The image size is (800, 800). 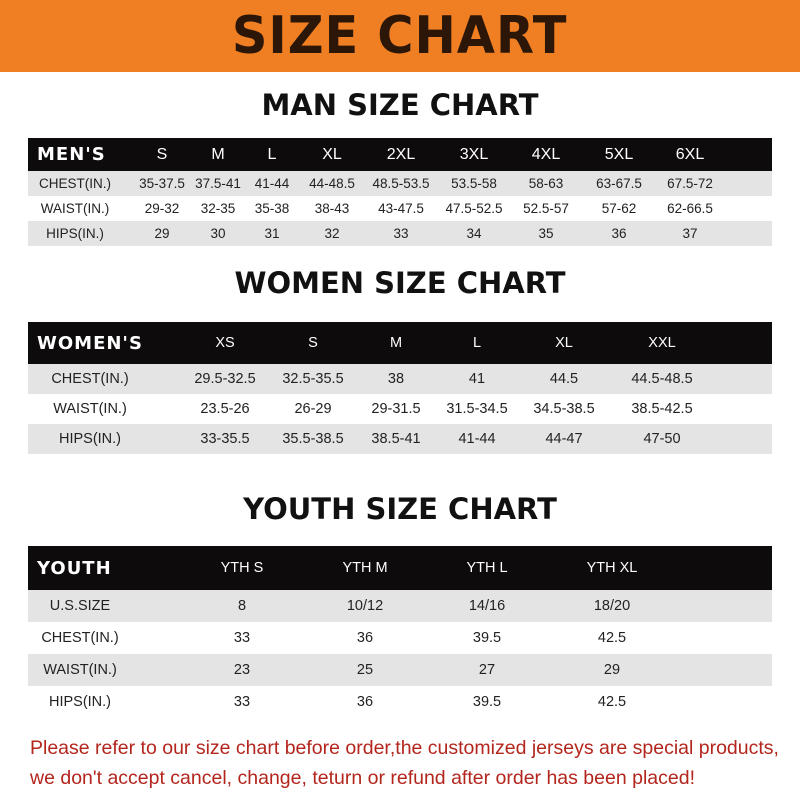 What do you see at coordinates (313, 379) in the screenshot?
I see `table-cell: 32.5-35.5` at bounding box center [313, 379].